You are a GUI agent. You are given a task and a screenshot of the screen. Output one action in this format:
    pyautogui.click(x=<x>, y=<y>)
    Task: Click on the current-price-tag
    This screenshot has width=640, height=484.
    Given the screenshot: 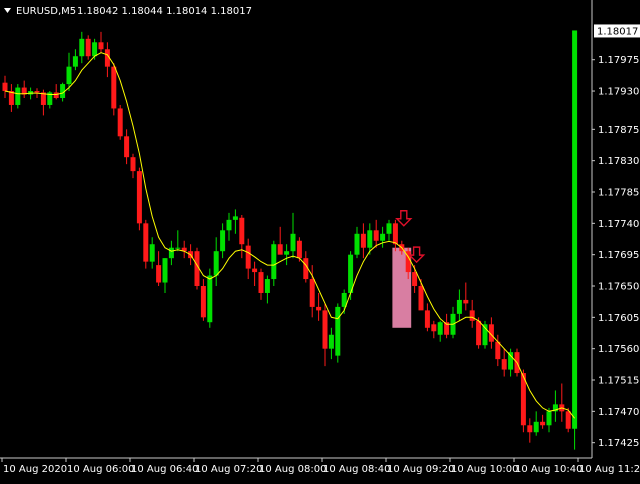 What is the action you would take?
    pyautogui.click(x=617, y=31)
    